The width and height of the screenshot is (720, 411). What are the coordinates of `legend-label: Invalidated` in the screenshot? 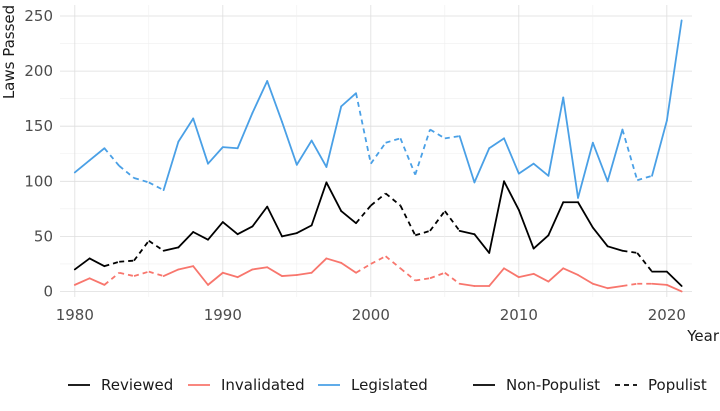 It's located at (263, 385).